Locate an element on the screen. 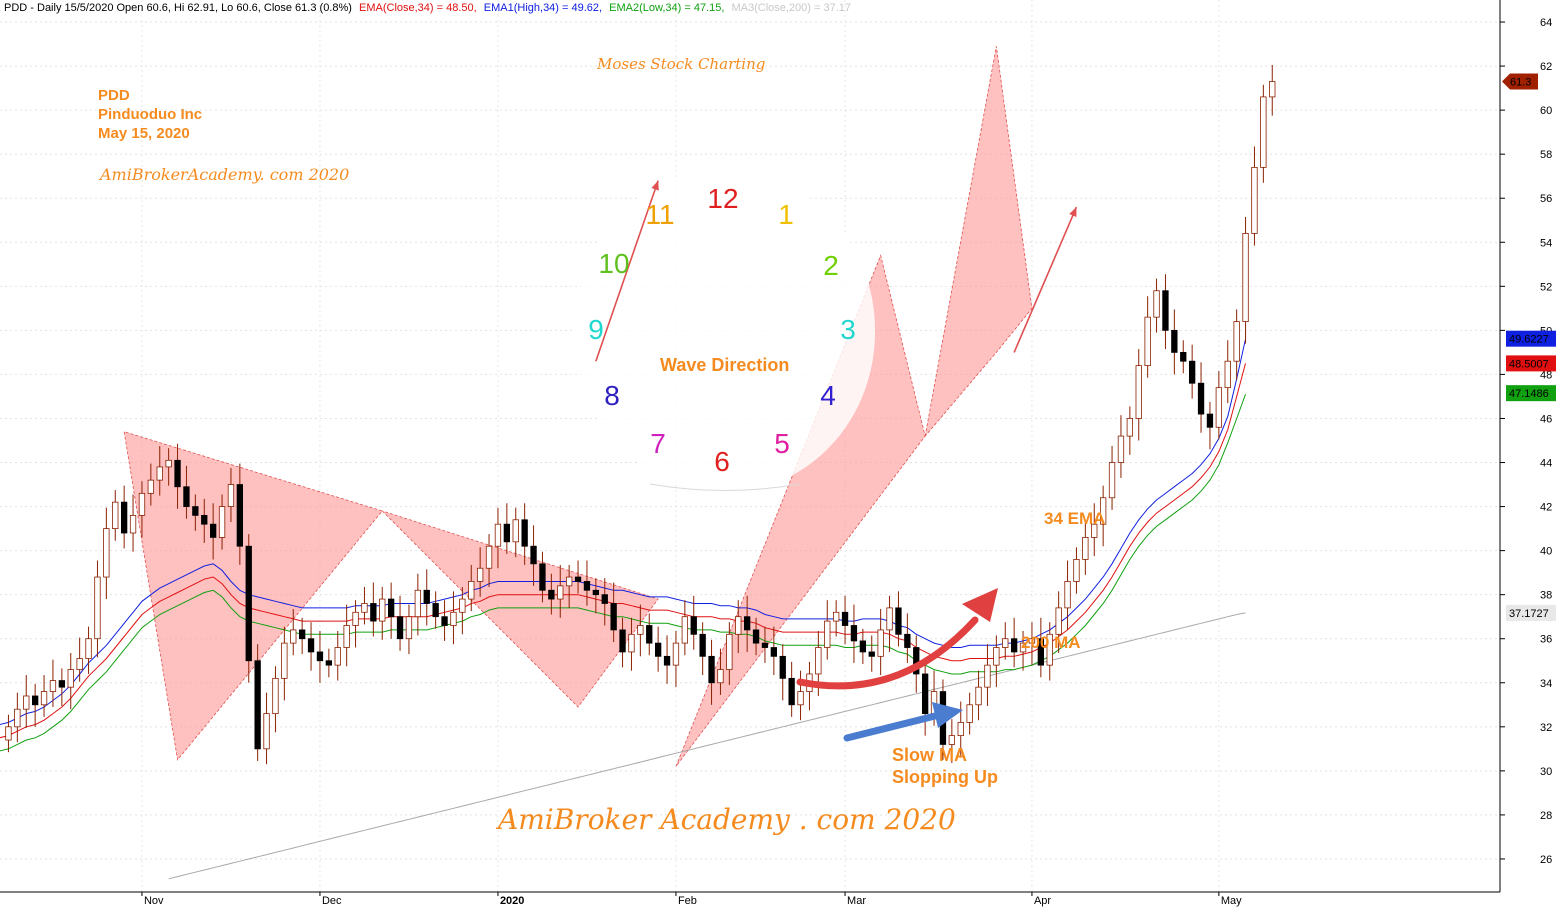 This screenshot has height=908, width=1559. x-tick-label: Feb is located at coordinates (687, 901).